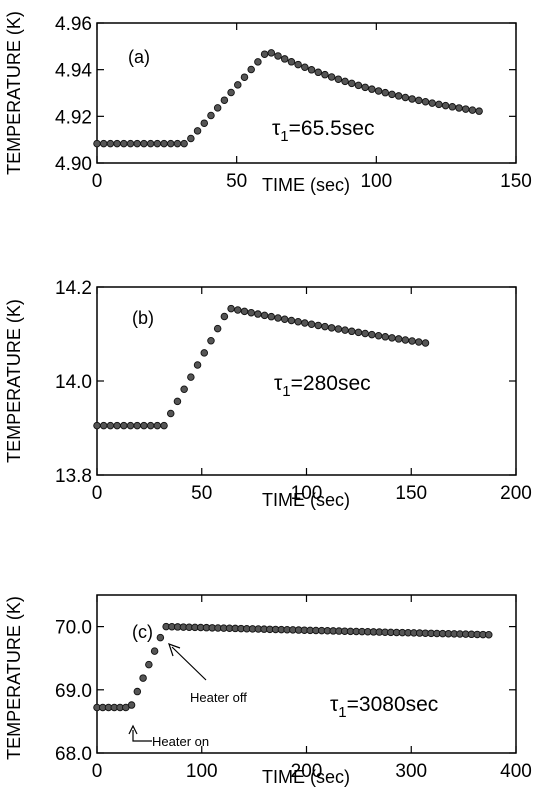 The image size is (538, 793). I want to click on panel-a-tau-annotation: τ1=65.5sec, so click(323, 131).